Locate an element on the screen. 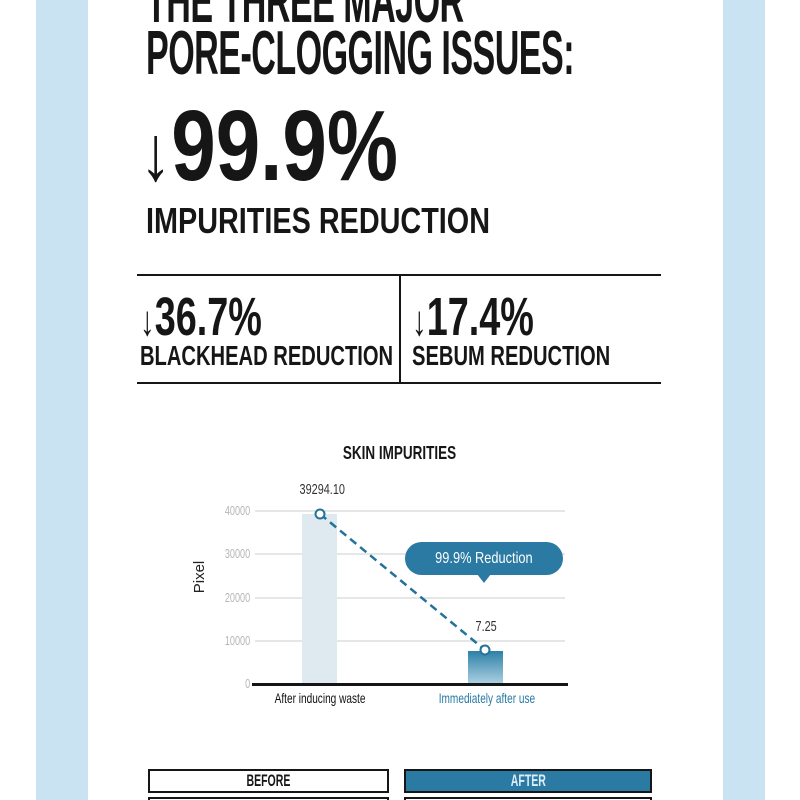 The height and width of the screenshot is (800, 800). after-header: AFTER is located at coordinates (528, 781).